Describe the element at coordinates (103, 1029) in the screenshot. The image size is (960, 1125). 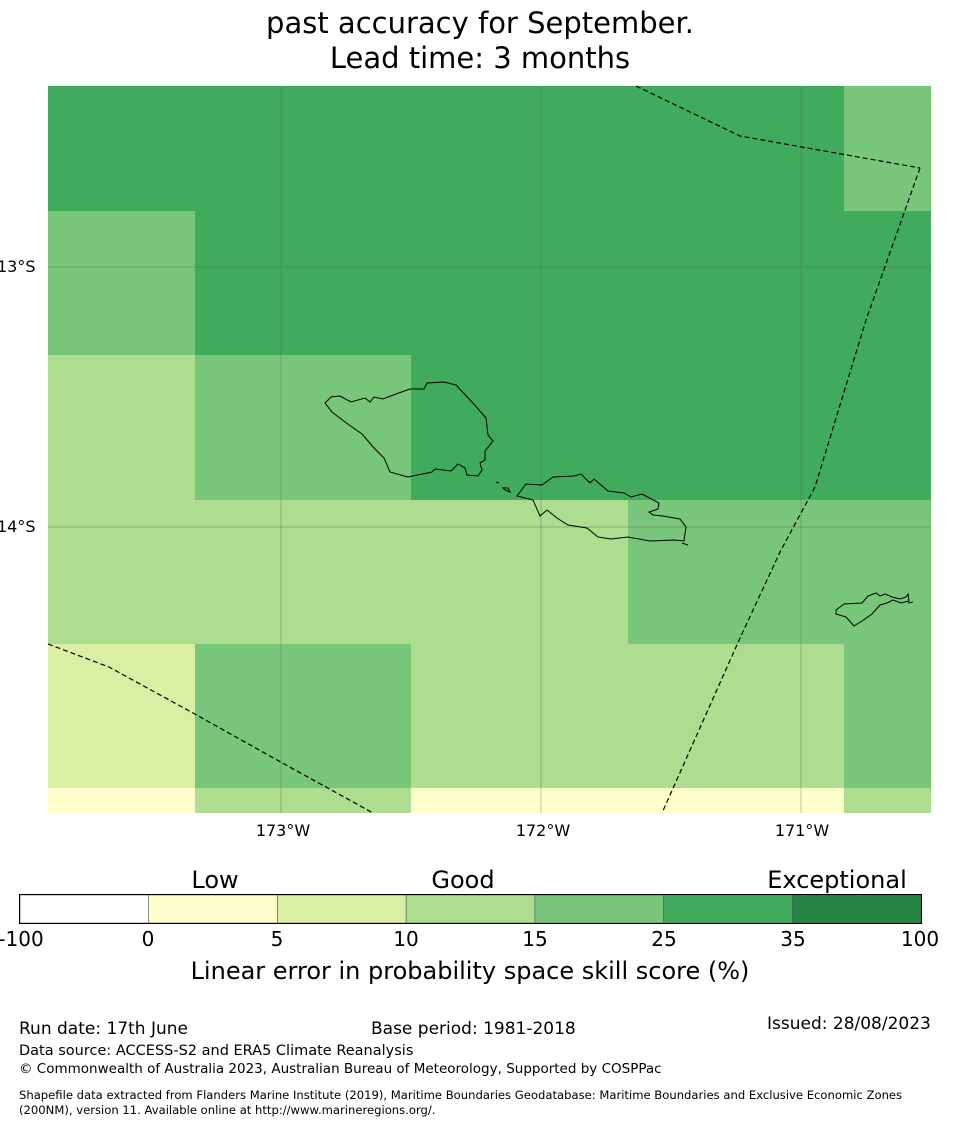
I see `run-date: Run date: 17th June` at that location.